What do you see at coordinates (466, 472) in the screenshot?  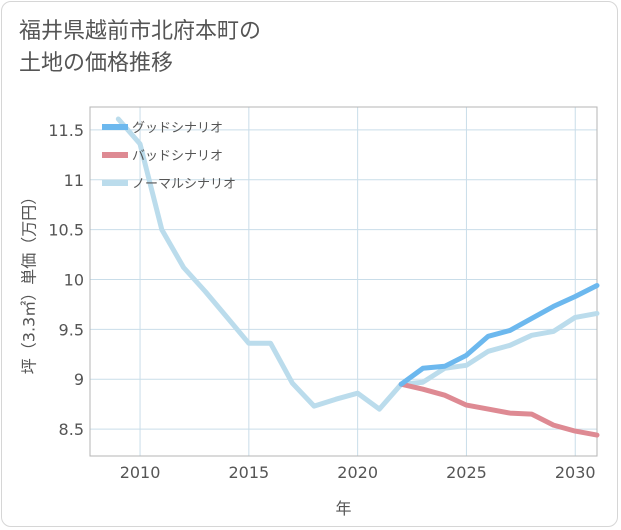 I see `x-tick-label: 2025` at bounding box center [466, 472].